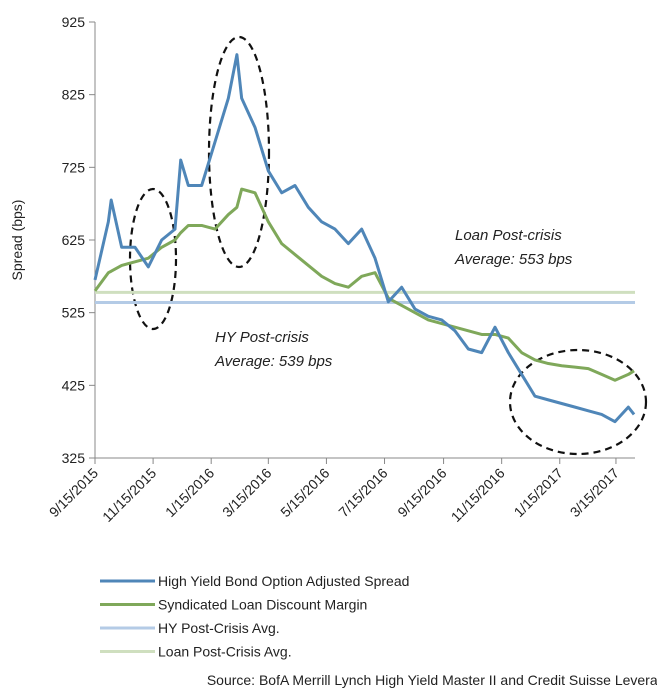 The height and width of the screenshot is (689, 657). I want to click on x-tick-label: 11/15/2016, so click(478, 495).